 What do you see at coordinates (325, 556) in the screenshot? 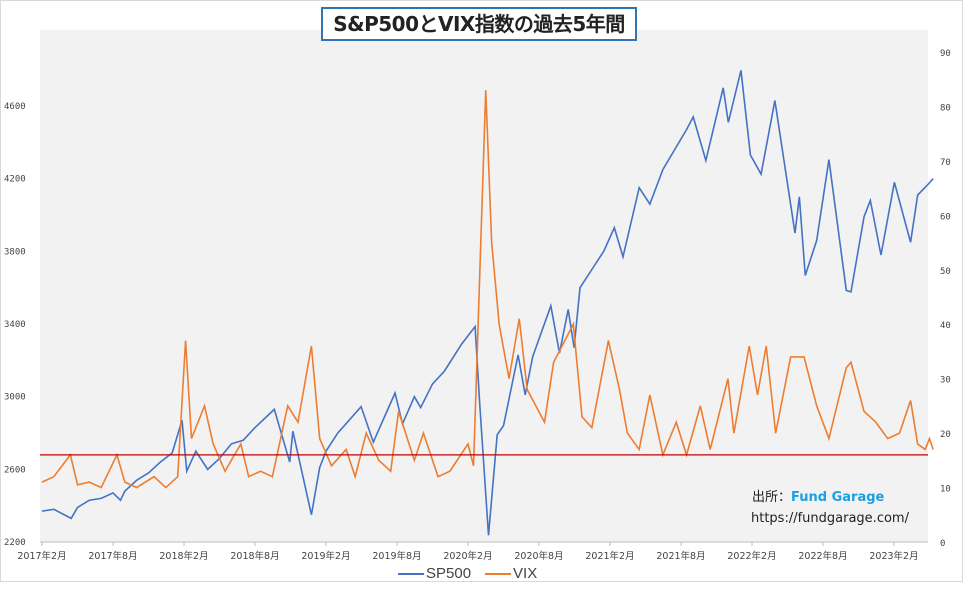
I see `x-tick-label: 2019年2月` at bounding box center [325, 556].